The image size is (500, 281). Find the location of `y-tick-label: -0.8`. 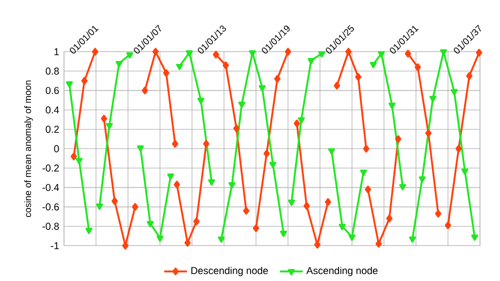

y-tick-label: -0.8 is located at coordinates (50, 226).